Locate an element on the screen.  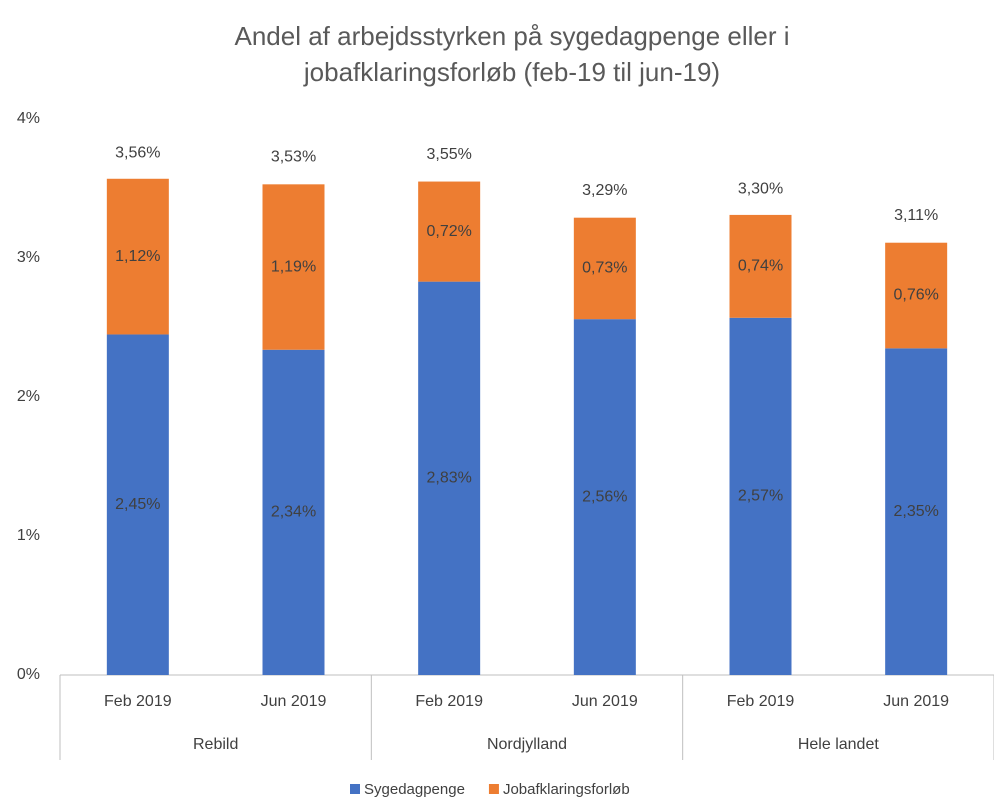
value-label: 2,45% is located at coordinates (137, 504).